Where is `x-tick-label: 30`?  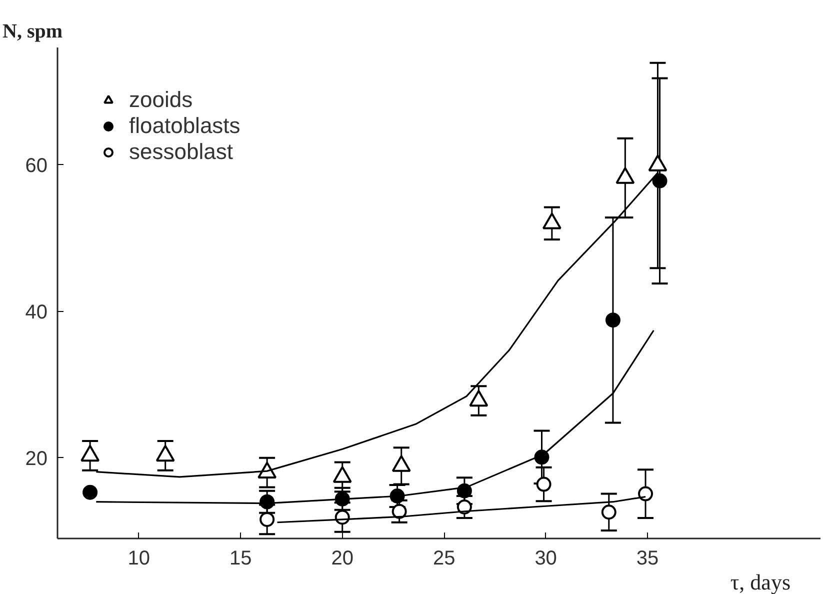
x-tick-label: 30 is located at coordinates (545, 559).